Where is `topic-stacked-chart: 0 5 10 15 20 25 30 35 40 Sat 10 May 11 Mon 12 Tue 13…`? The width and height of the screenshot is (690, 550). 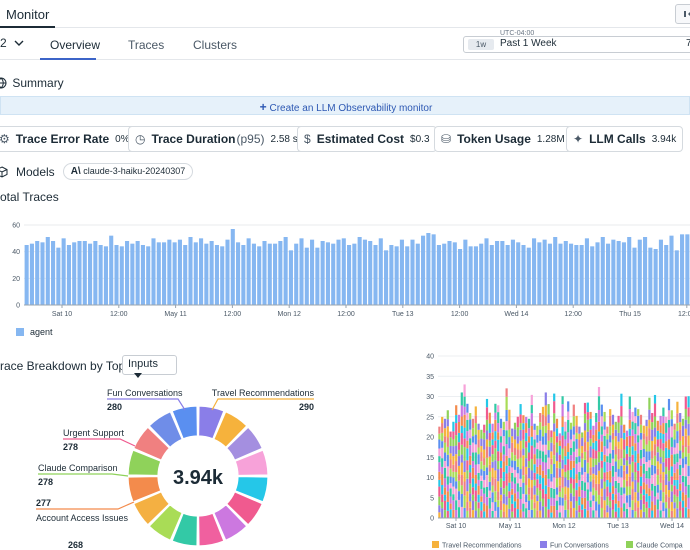 topic-stacked-chart: 0 5 10 15 20 25 30 35 40 Sat 10 May 11 Mon 12 Tue 13… is located at coordinates (554, 449).